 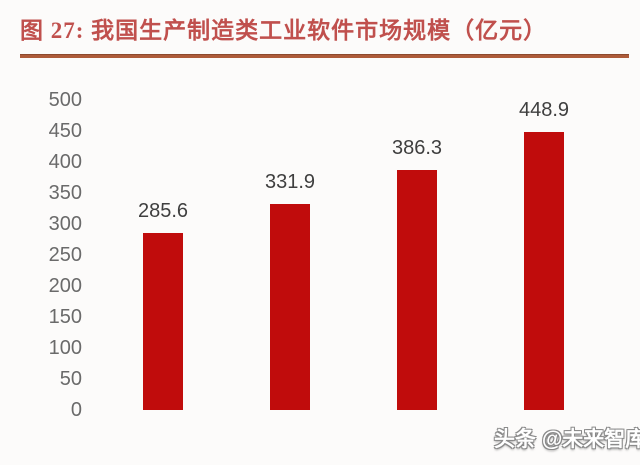 What do you see at coordinates (284, 30) in the screenshot?
I see `figure-title: 图 27: 我国生产制造类工业软件市场规模（亿元）` at bounding box center [284, 30].